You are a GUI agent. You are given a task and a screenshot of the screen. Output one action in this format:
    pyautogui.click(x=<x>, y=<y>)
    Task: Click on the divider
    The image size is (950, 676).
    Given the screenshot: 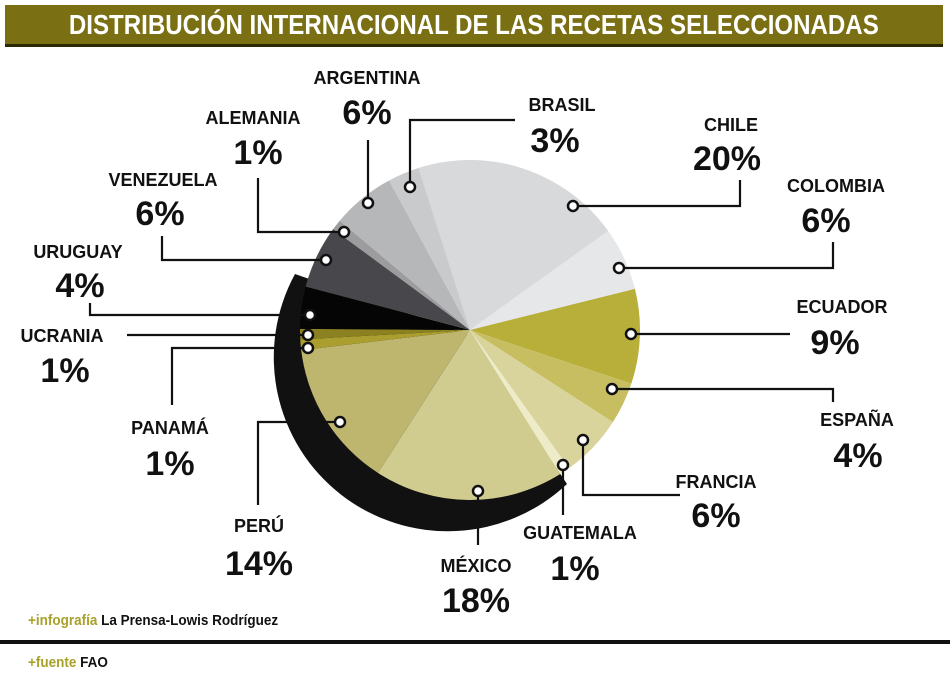 What is the action you would take?
    pyautogui.click(x=475, y=642)
    